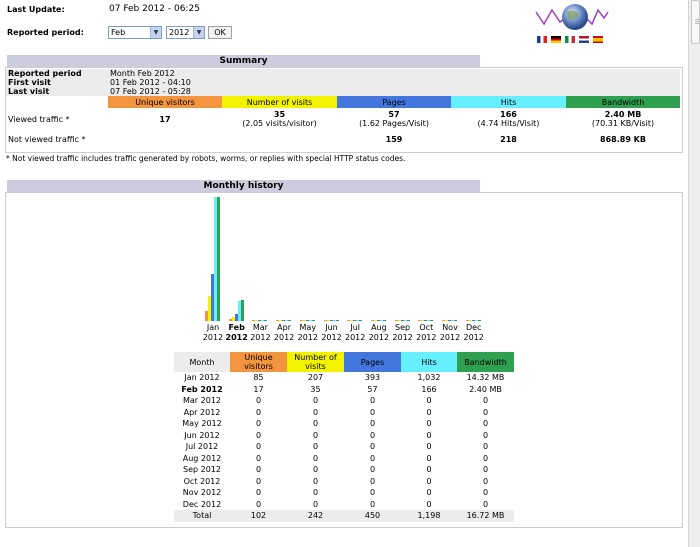 The height and width of the screenshot is (547, 700). What do you see at coordinates (695, 22) in the screenshot?
I see `scrollbar-thumb` at bounding box center [695, 22].